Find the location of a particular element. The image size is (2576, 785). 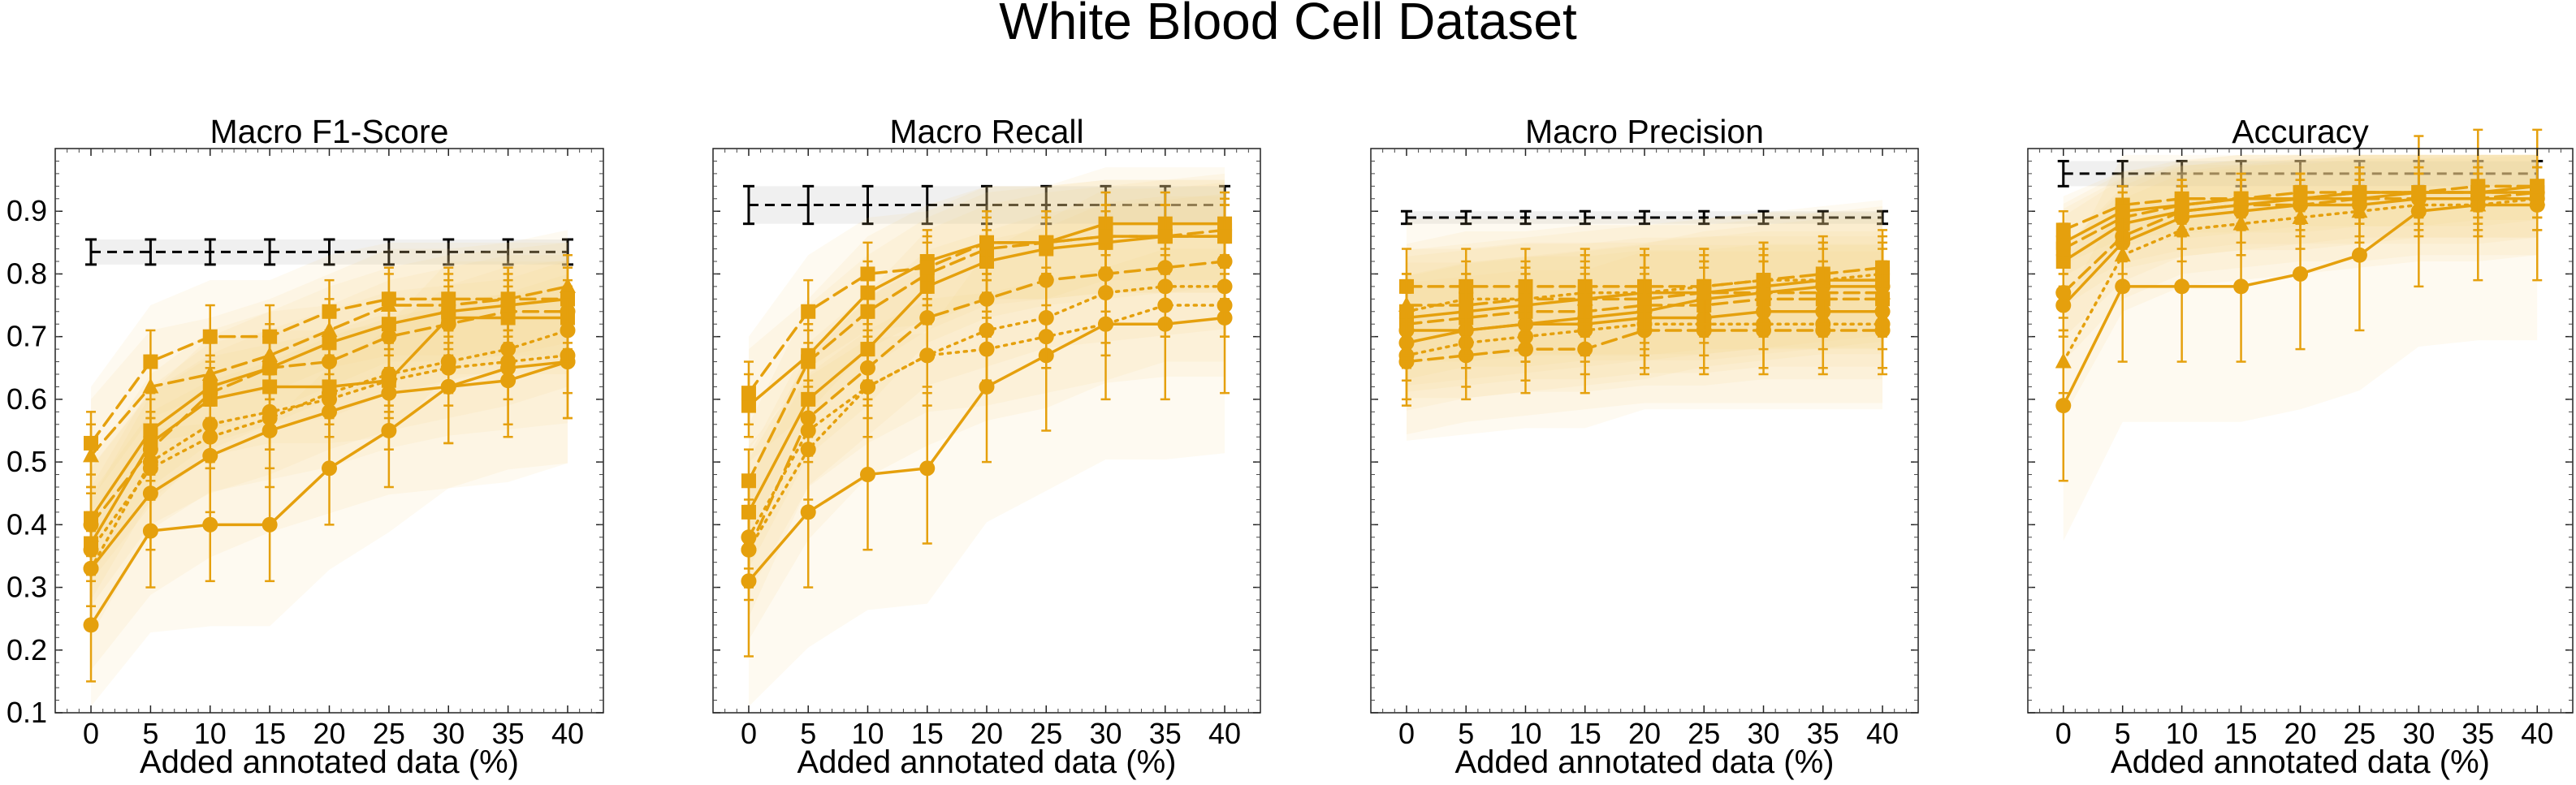

chart-title: Macro F1-Score is located at coordinates (329, 131).